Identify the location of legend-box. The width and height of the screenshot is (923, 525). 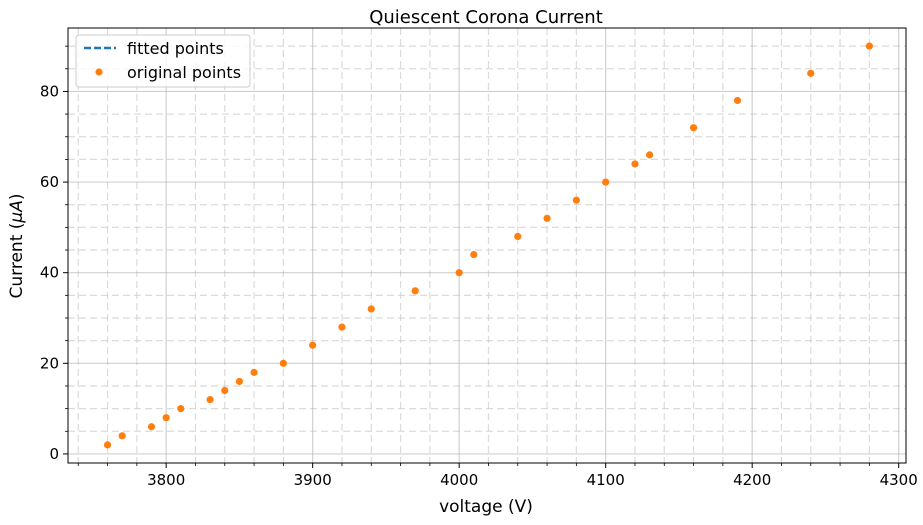
(163, 61).